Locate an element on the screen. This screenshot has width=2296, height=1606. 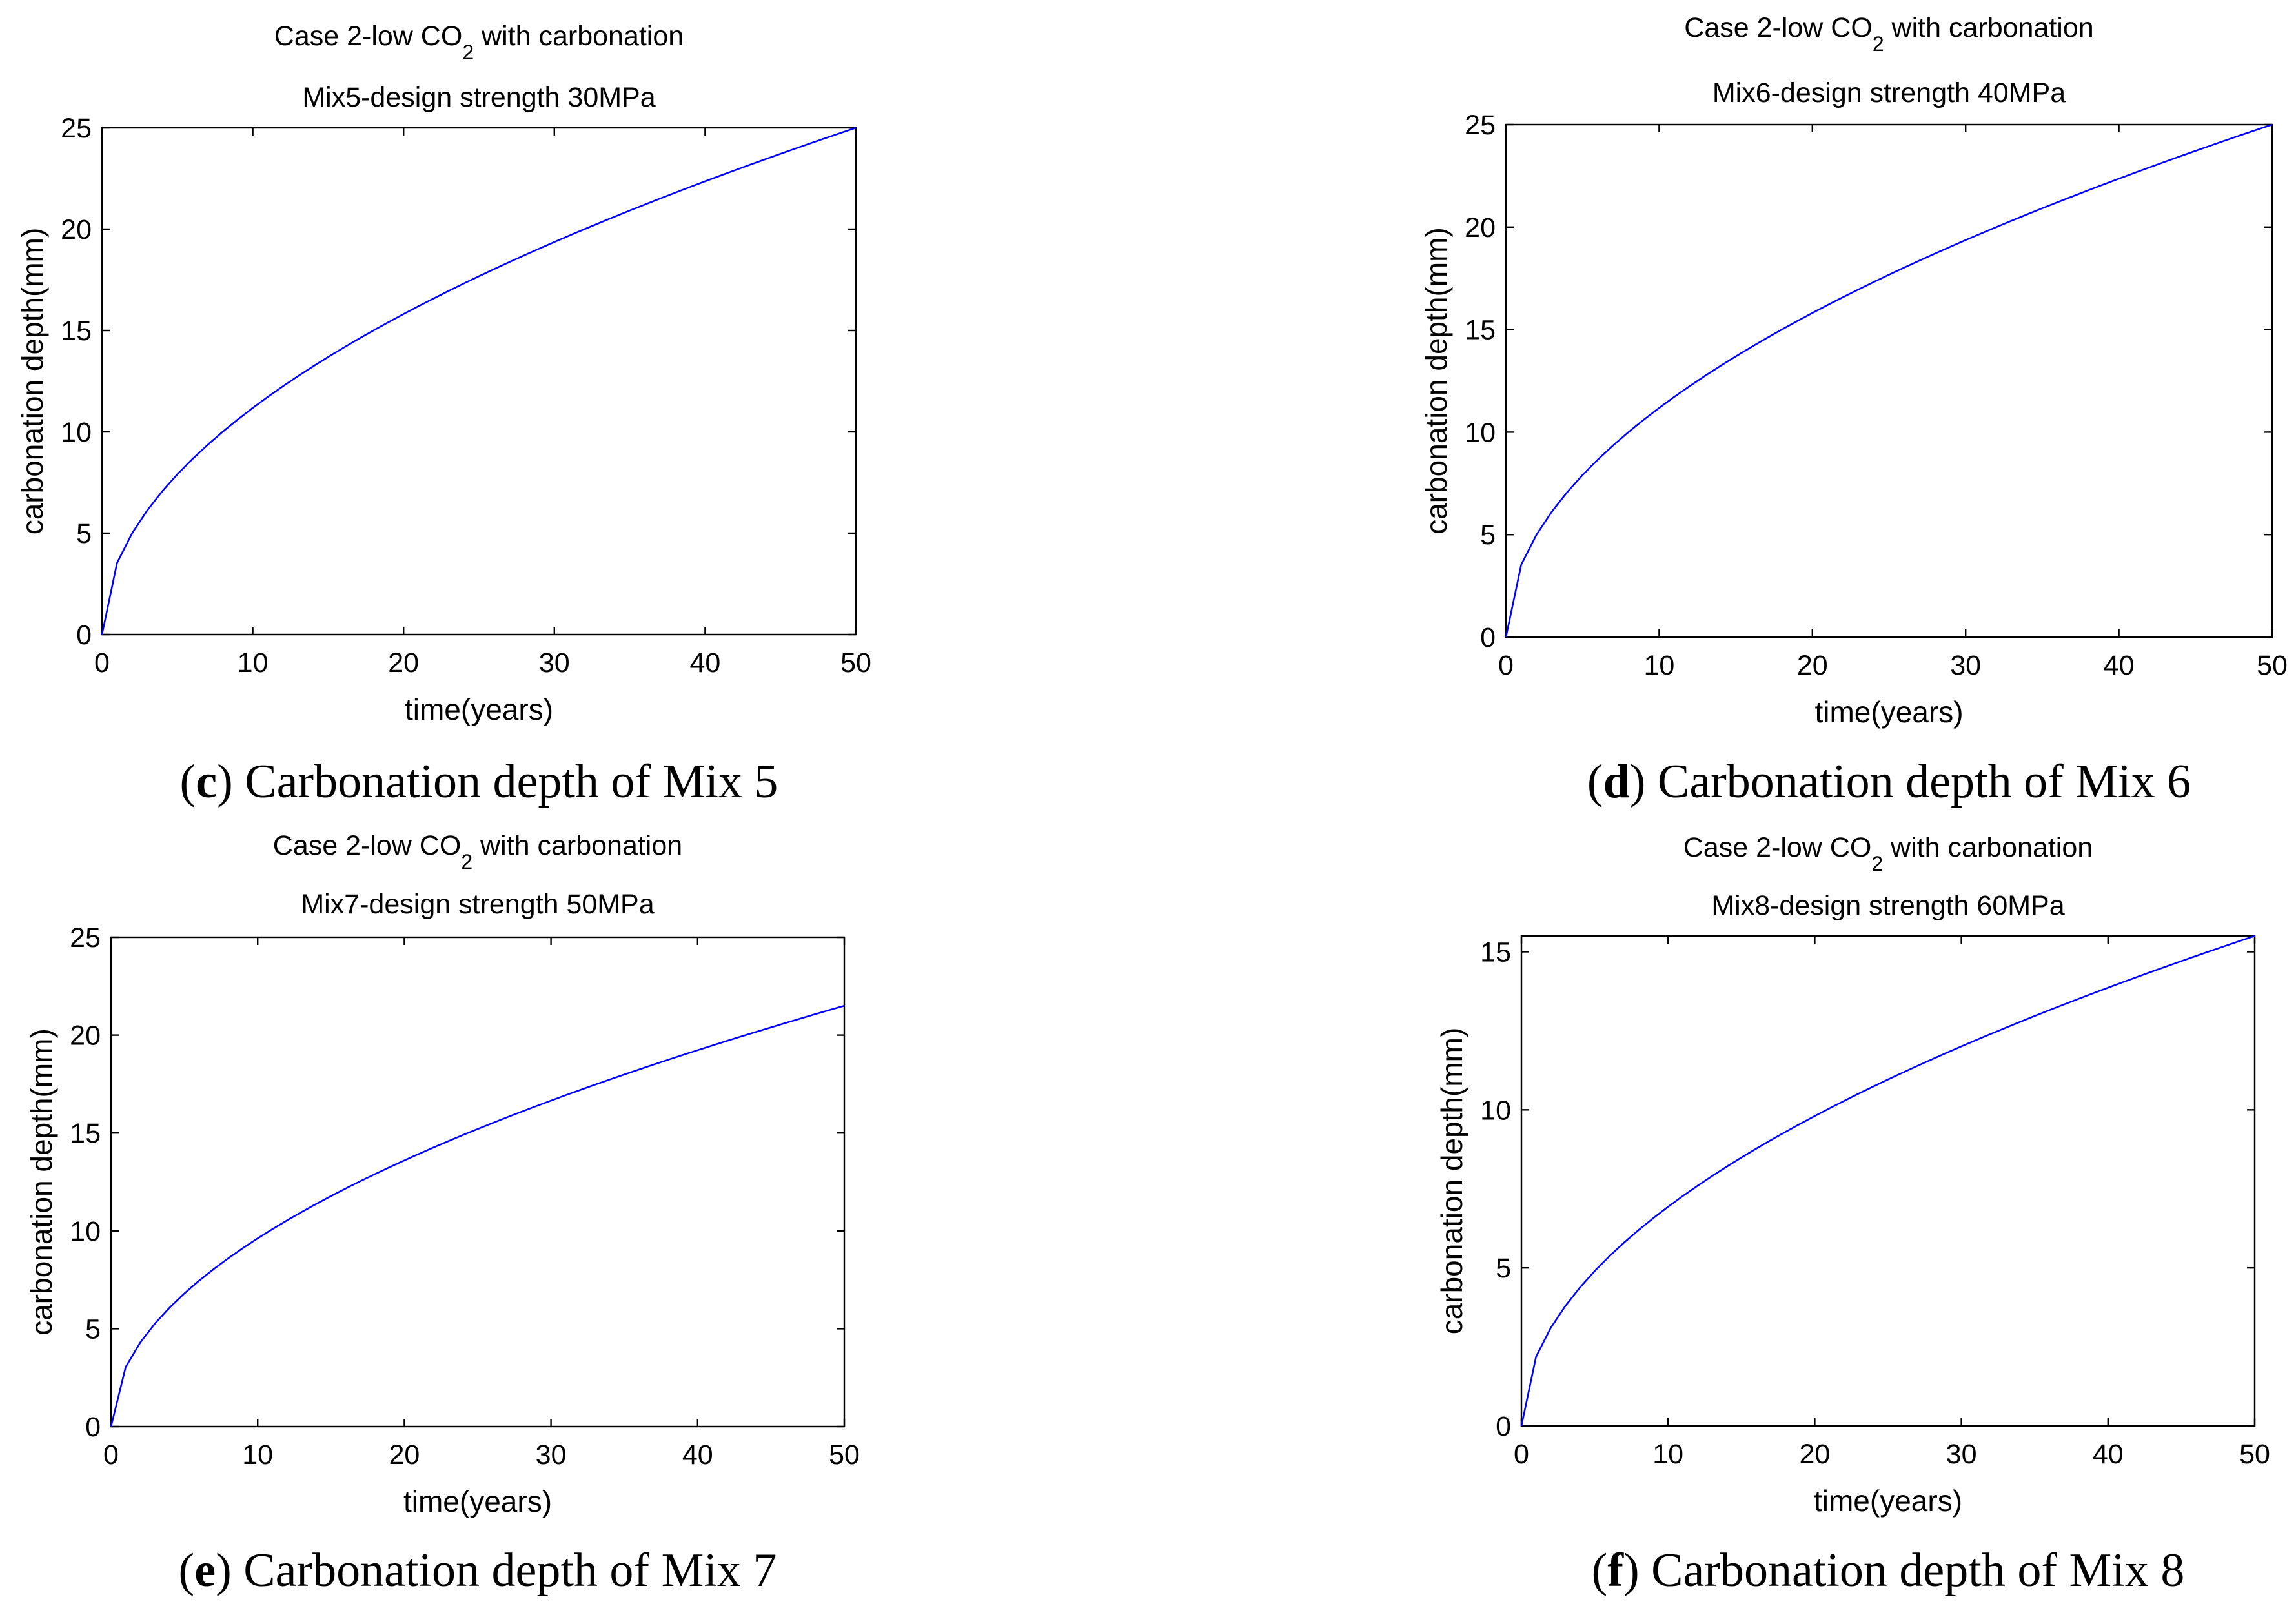
chart-subtitle: Mix8-design strength 60MPa is located at coordinates (1887, 906).